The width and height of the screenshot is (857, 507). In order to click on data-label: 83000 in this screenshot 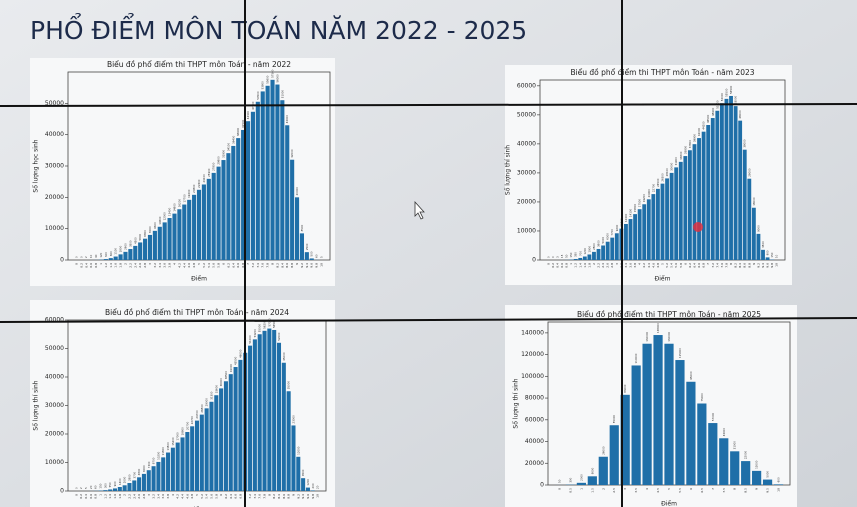, I will do `click(625, 388)`.